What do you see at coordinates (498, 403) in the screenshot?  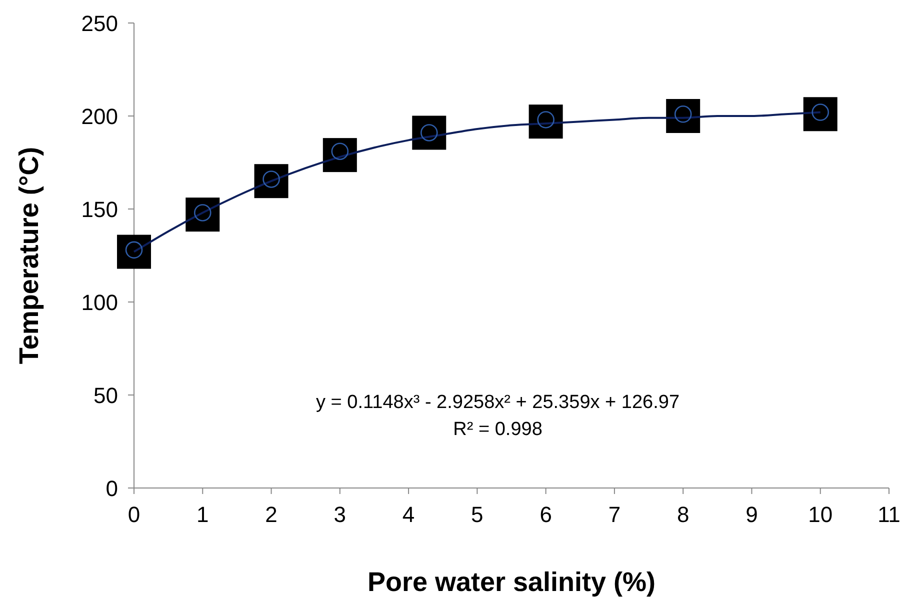 I see `annotation: y = 0.1148x³ - 2.9258x² + 25.359x + 126.97` at bounding box center [498, 403].